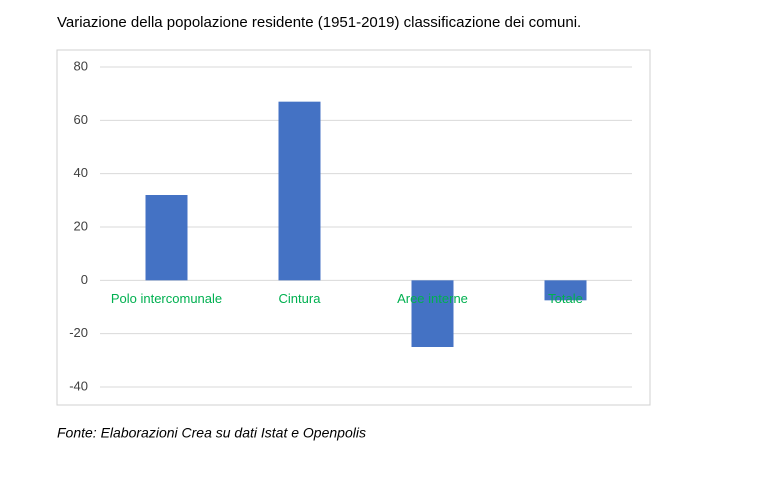 This screenshot has width=764, height=484. I want to click on y-tick-label: 20, so click(81, 225).